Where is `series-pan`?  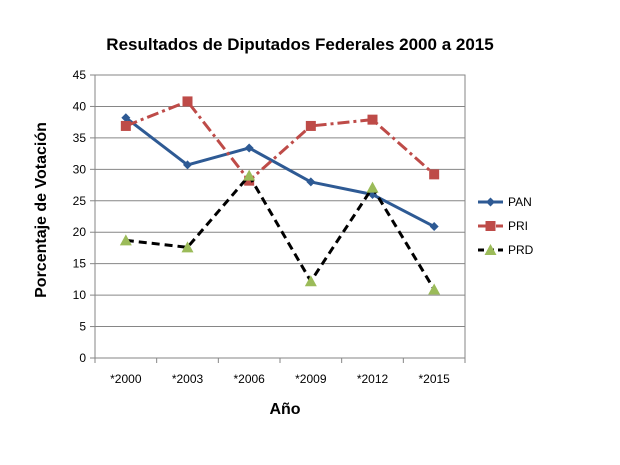 series-pan is located at coordinates (280, 172).